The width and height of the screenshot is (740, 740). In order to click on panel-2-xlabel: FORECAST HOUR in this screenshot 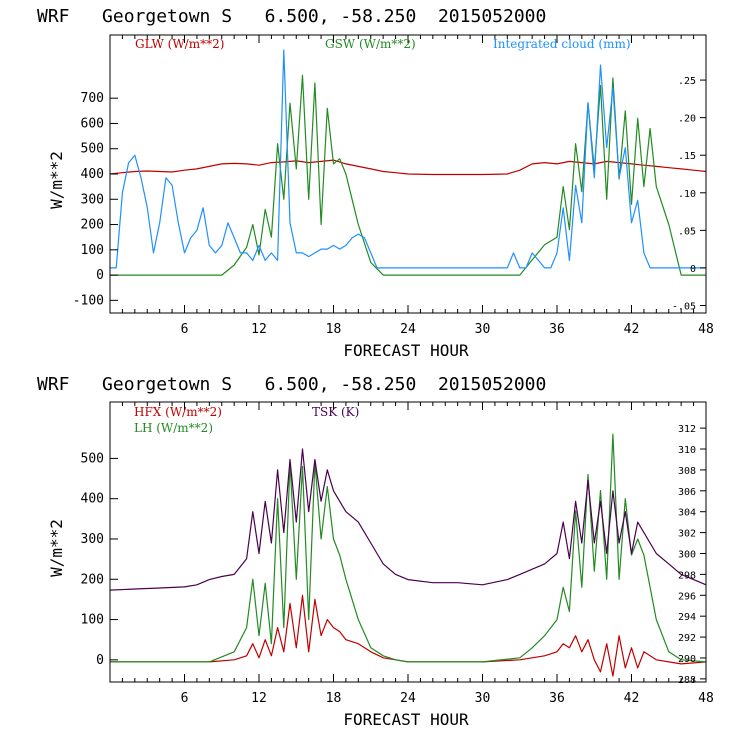, I will do `click(406, 719)`.